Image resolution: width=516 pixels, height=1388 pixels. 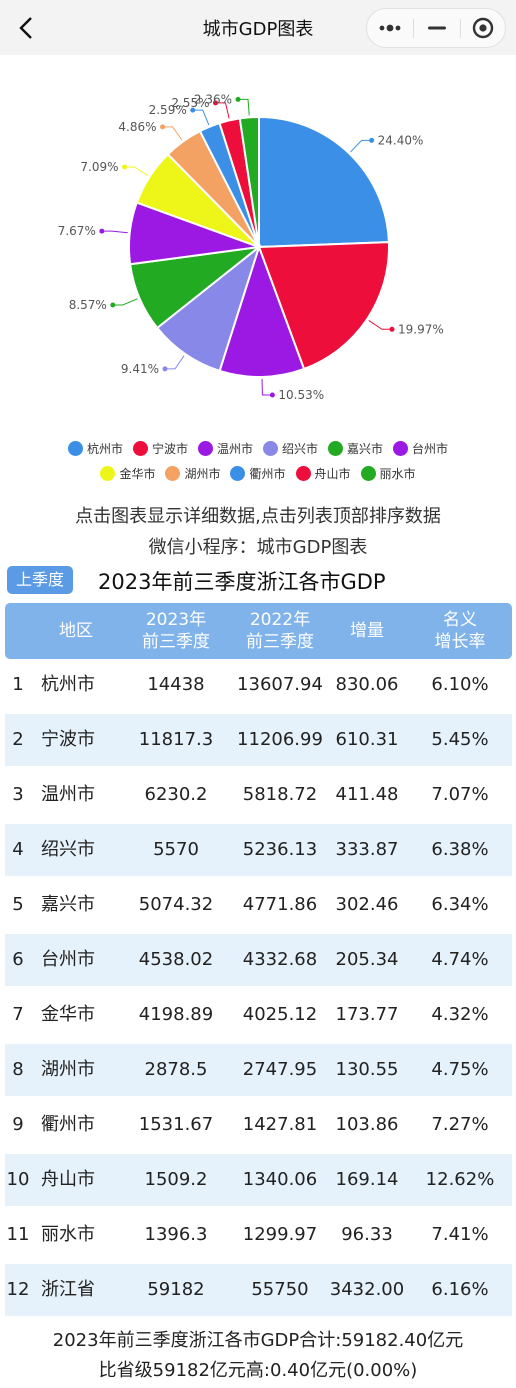 I want to click on back-arrow-icon, so click(x=27, y=28).